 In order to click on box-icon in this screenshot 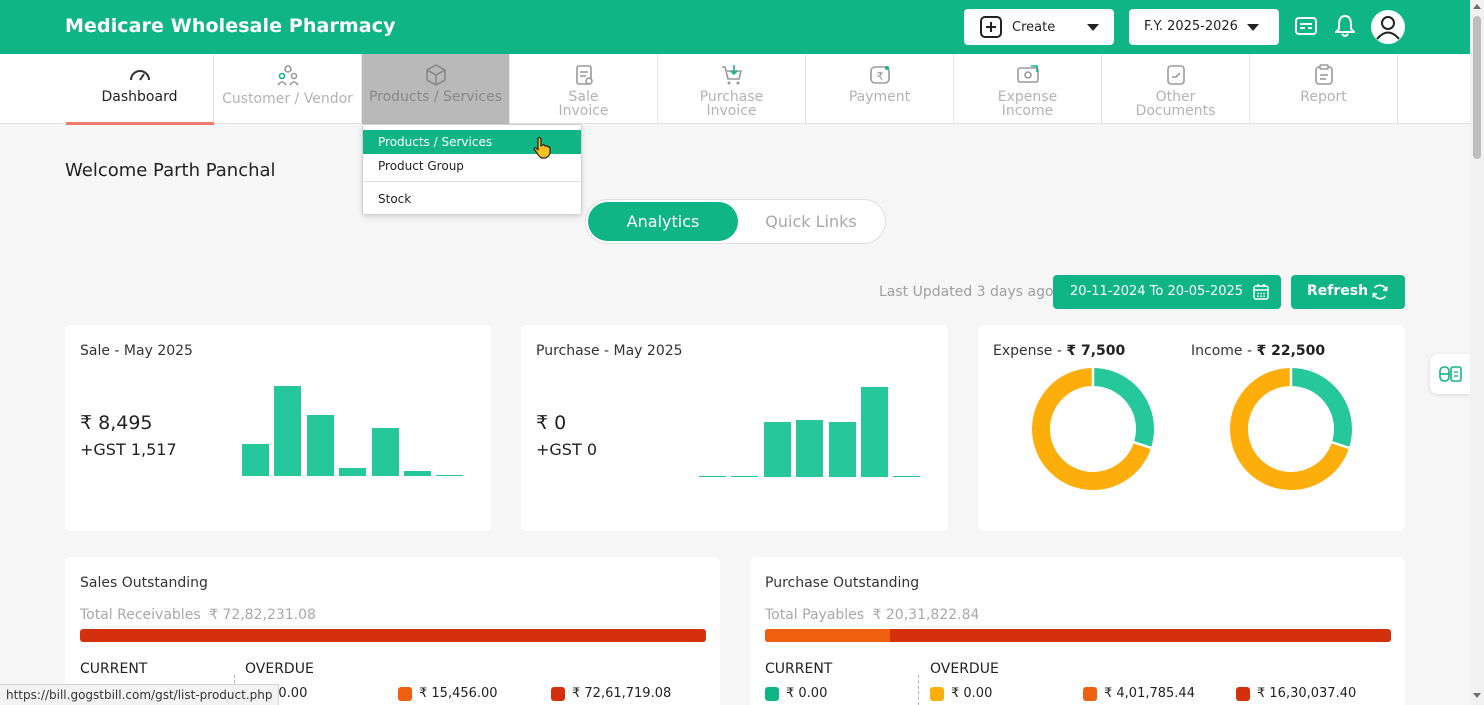, I will do `click(436, 75)`.